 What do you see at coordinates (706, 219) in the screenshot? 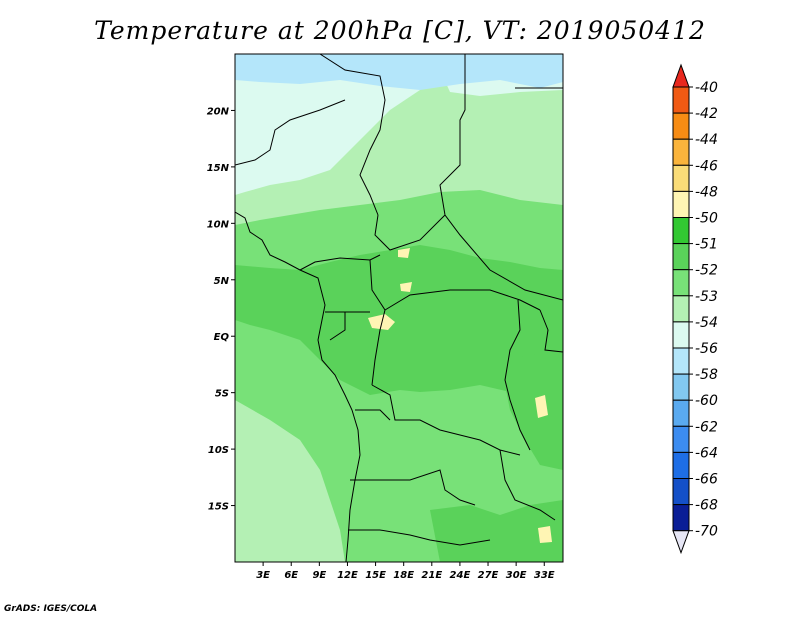
I see `colorbar-label: -50` at bounding box center [706, 219].